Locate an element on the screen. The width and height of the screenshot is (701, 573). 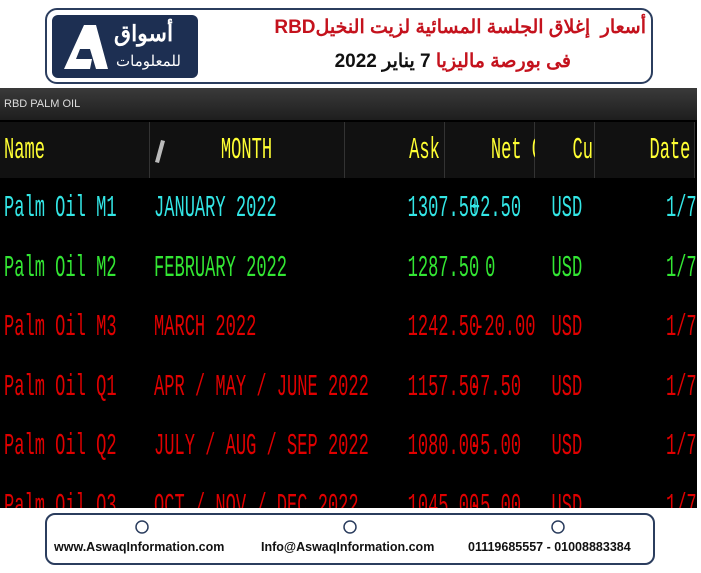
pencil-icon is located at coordinates (160, 151).